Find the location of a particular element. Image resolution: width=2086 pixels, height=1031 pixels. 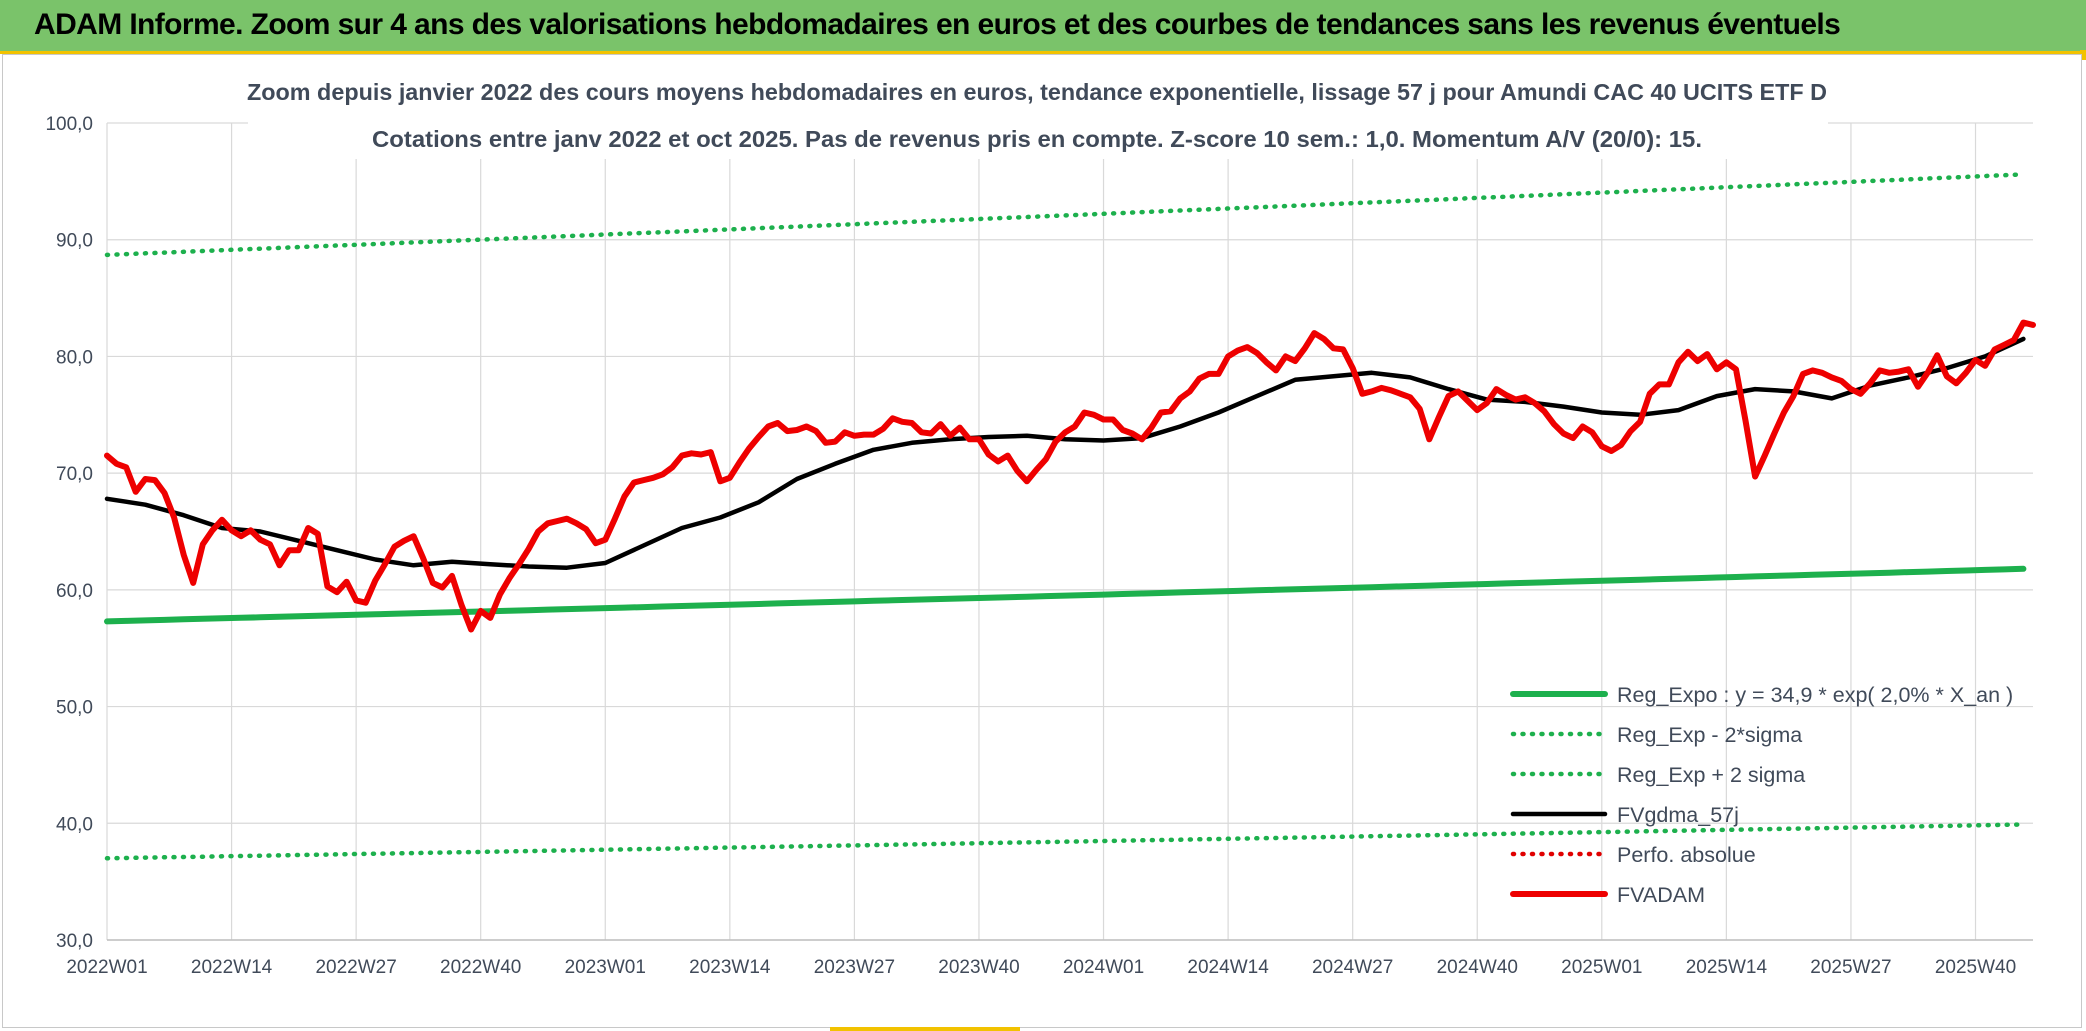

y-tick-label: 30,0 is located at coordinates (74, 941).